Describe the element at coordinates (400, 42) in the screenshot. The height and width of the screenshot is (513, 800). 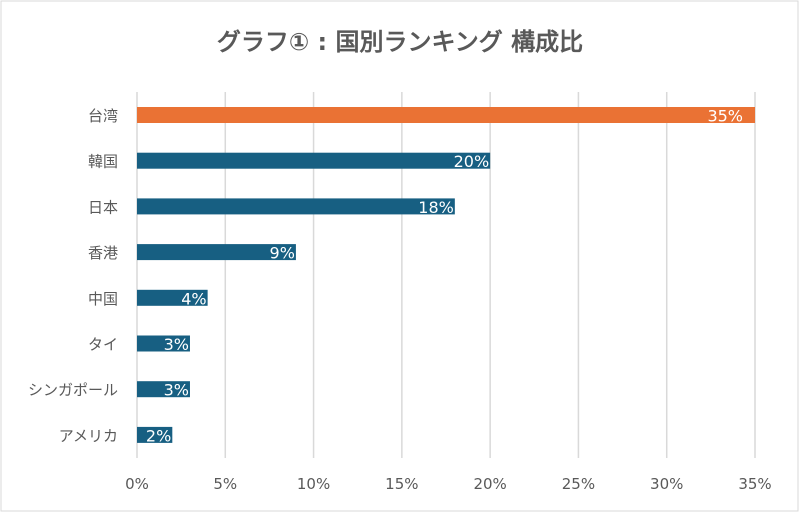
I see `chart-title: グラフ① : 国別ランキング 構成比` at that location.